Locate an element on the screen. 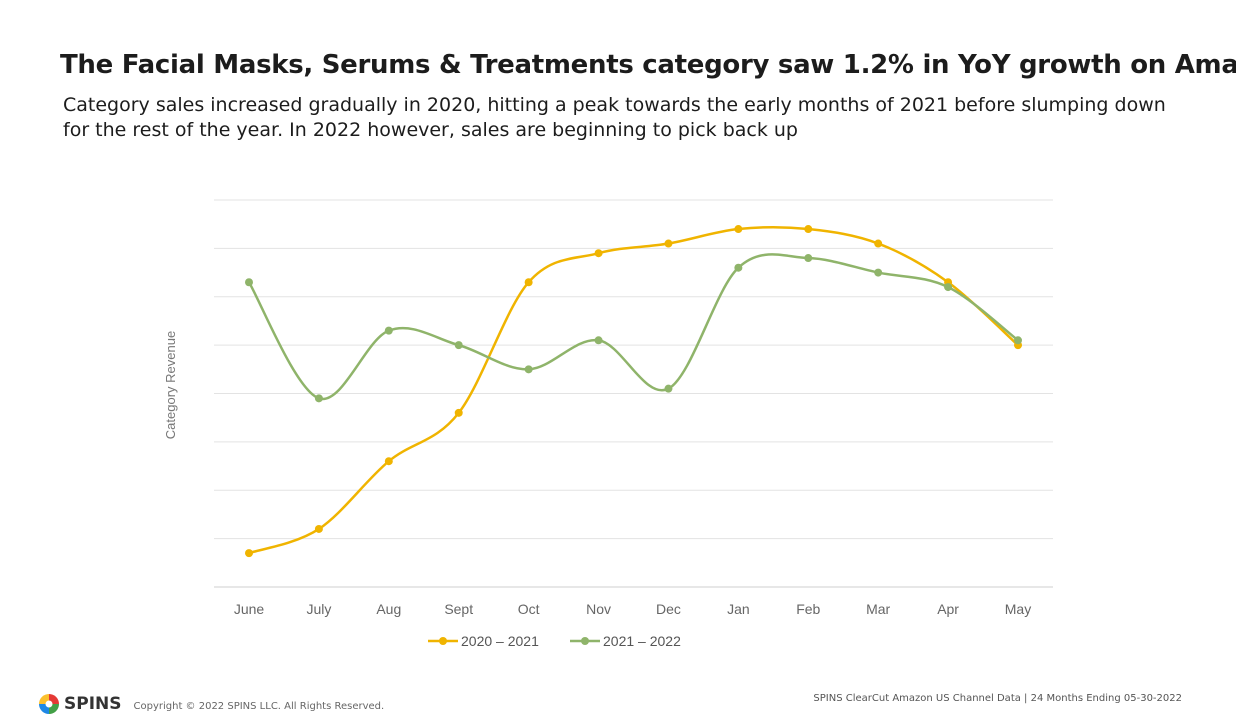 The image size is (1236, 720). x-tick-label: Nov is located at coordinates (598, 609).